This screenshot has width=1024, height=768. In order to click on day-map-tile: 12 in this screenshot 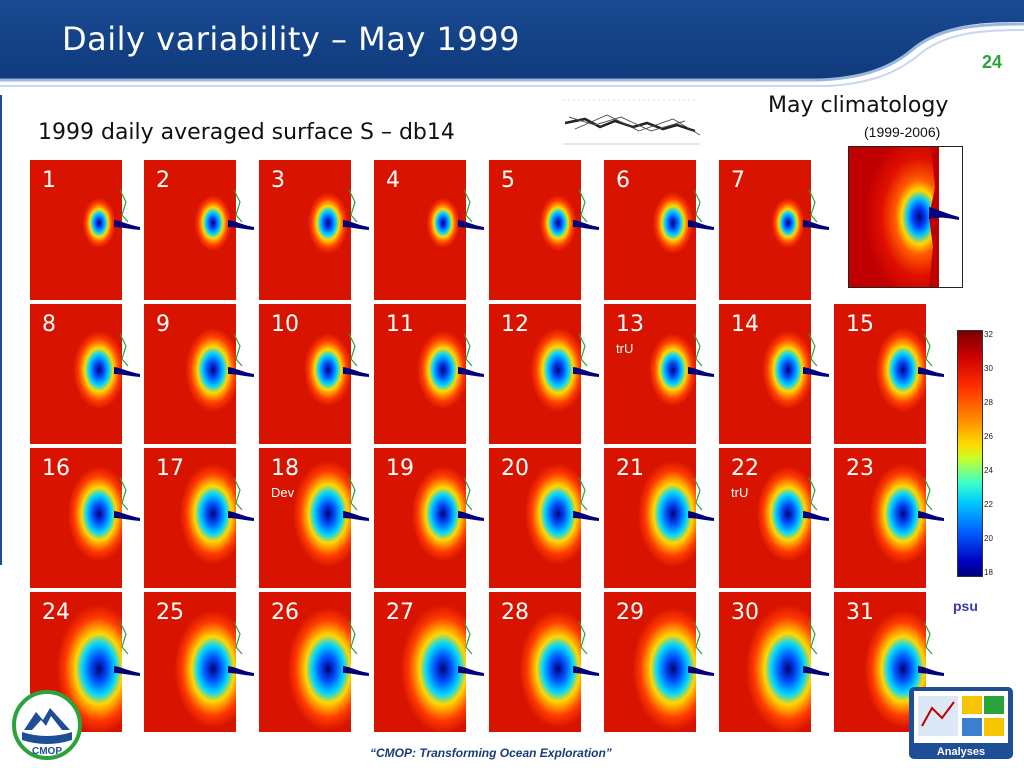, I will do `click(545, 374)`.